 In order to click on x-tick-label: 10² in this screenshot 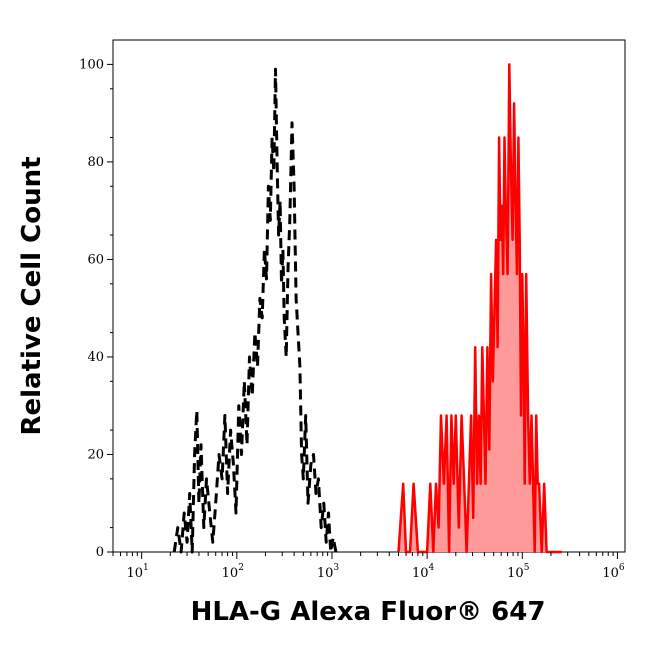, I will do `click(233, 572)`.